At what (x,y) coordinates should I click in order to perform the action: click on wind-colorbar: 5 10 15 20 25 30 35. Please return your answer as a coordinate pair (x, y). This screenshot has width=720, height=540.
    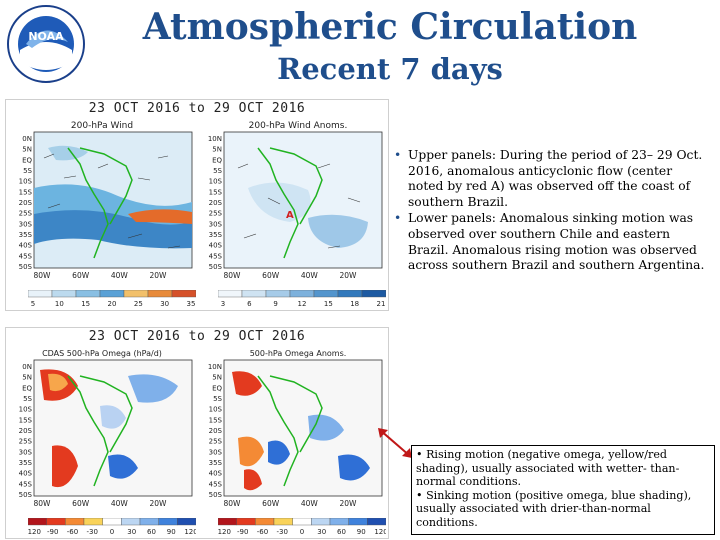
    Looking at the image, I should click on (112, 298).